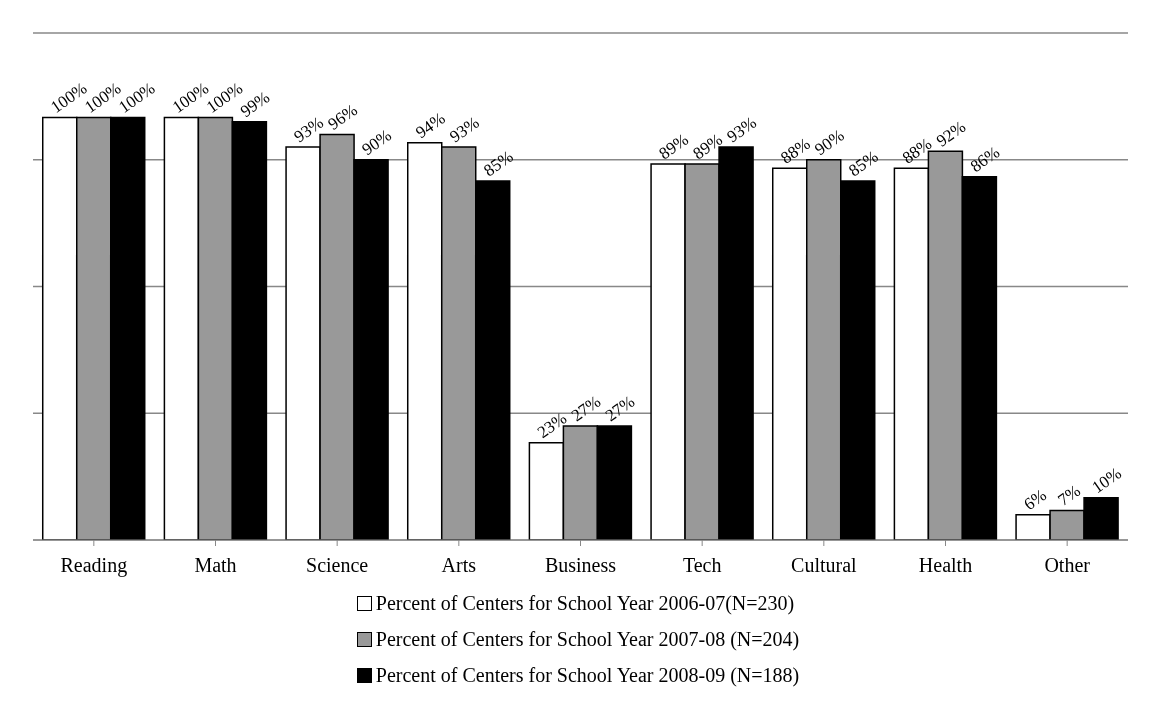  What do you see at coordinates (1106, 480) in the screenshot?
I see `data-label: 10%` at bounding box center [1106, 480].